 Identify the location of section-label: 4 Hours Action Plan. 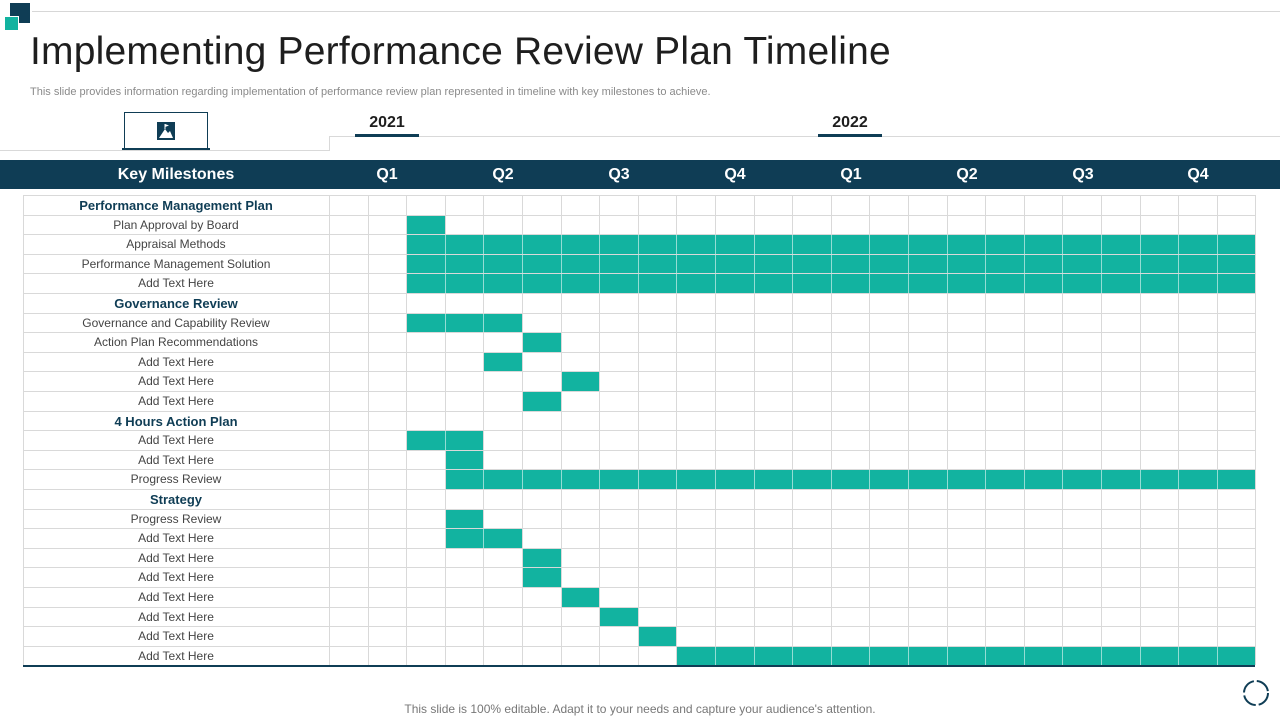
(176, 421).